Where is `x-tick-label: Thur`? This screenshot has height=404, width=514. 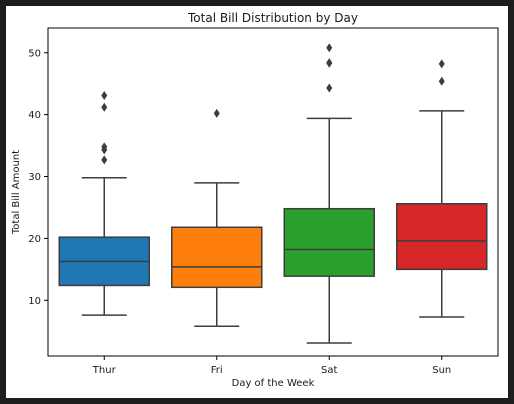 x-tick-label: Thur is located at coordinates (104, 370).